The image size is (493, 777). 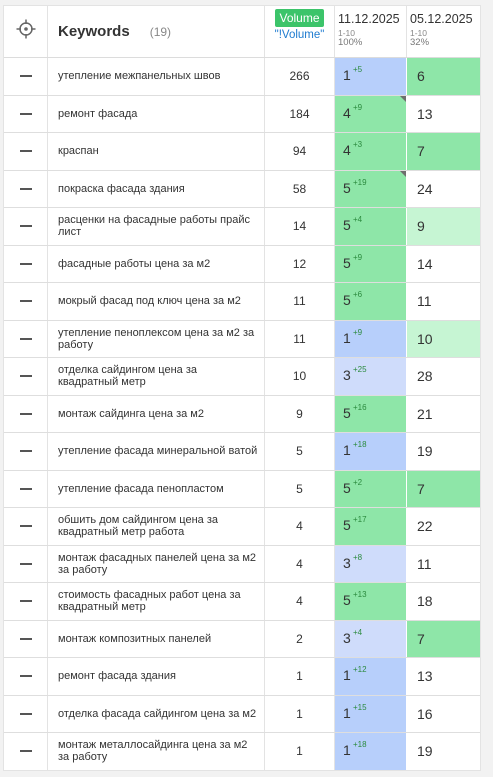 I want to click on position-cell-current: 1 +15, so click(x=371, y=713).